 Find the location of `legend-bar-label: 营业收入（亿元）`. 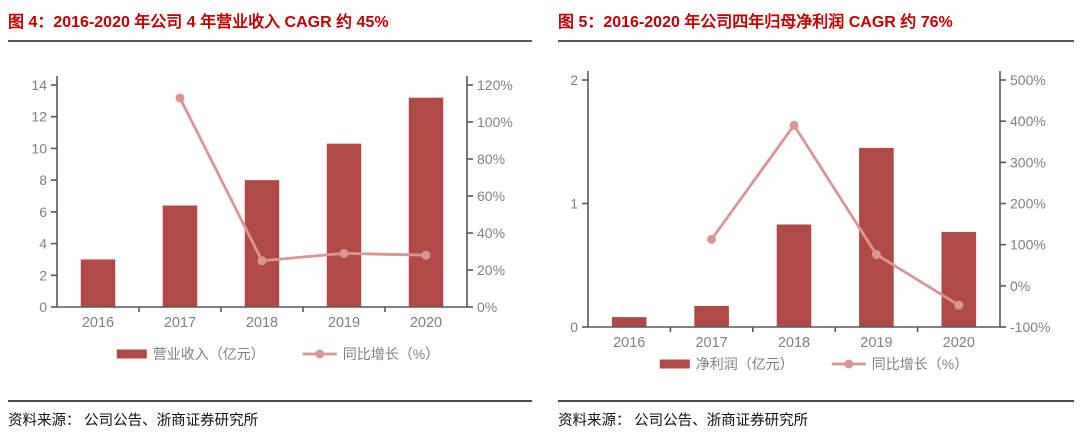

legend-bar-label: 营业收入（亿元） is located at coordinates (209, 354).